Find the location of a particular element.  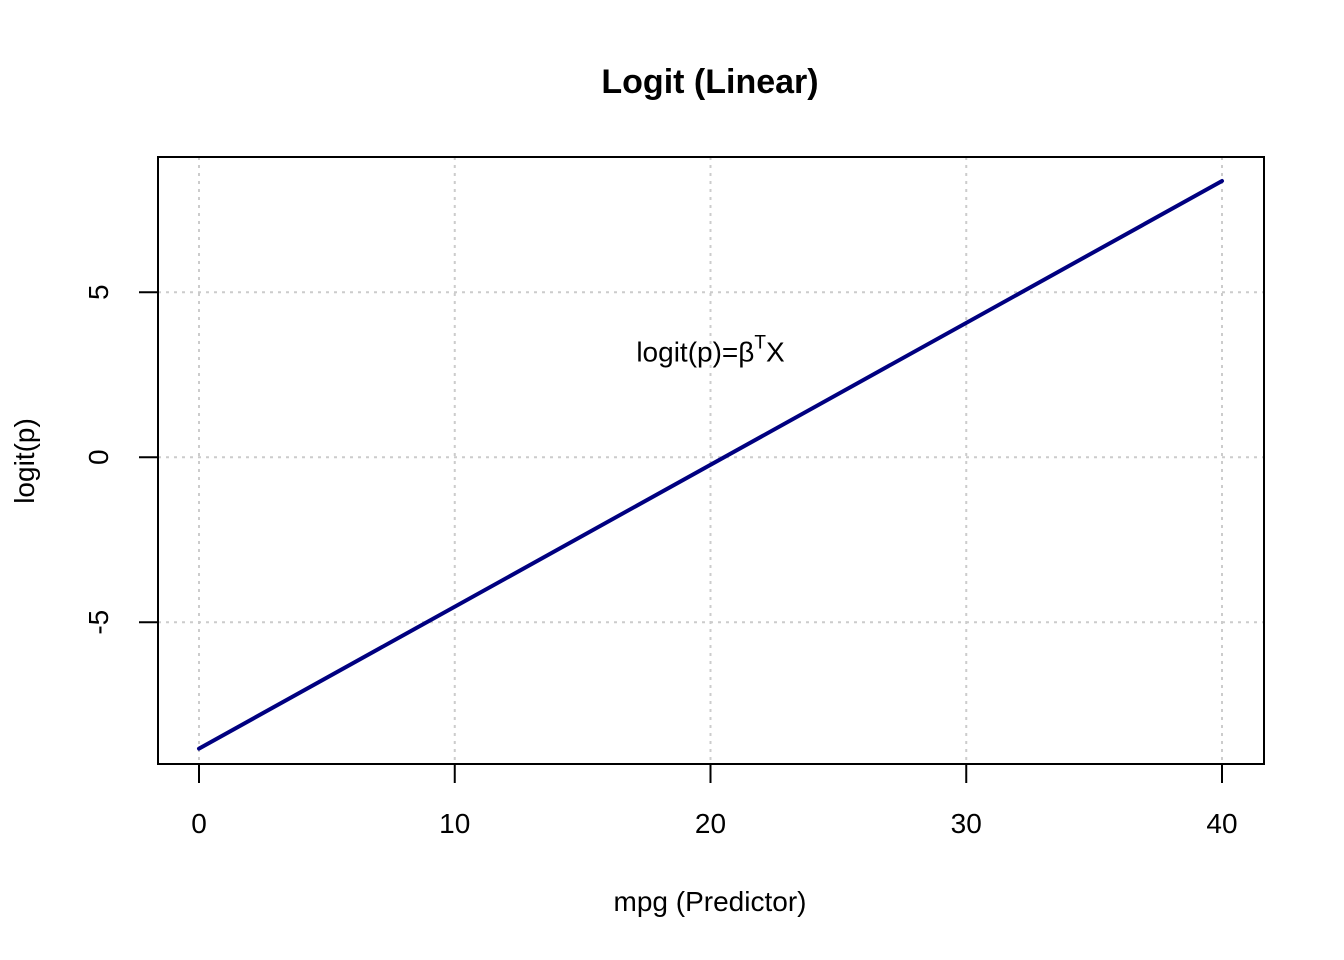

x-tick-label: 20 is located at coordinates (710, 823).